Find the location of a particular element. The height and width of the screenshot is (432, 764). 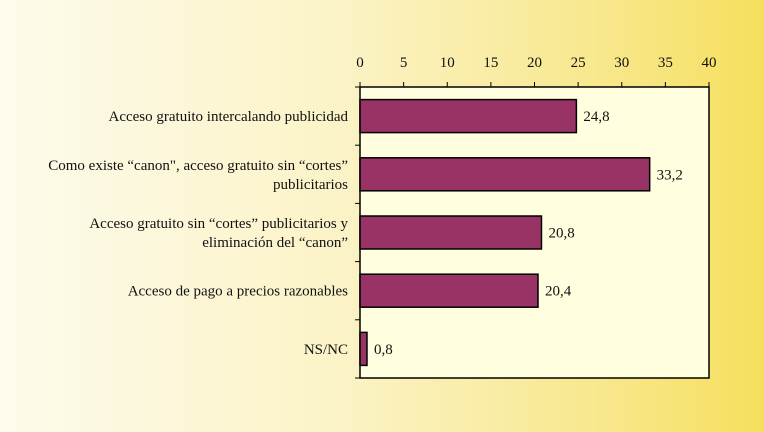

data-label: 33,2 is located at coordinates (670, 175).